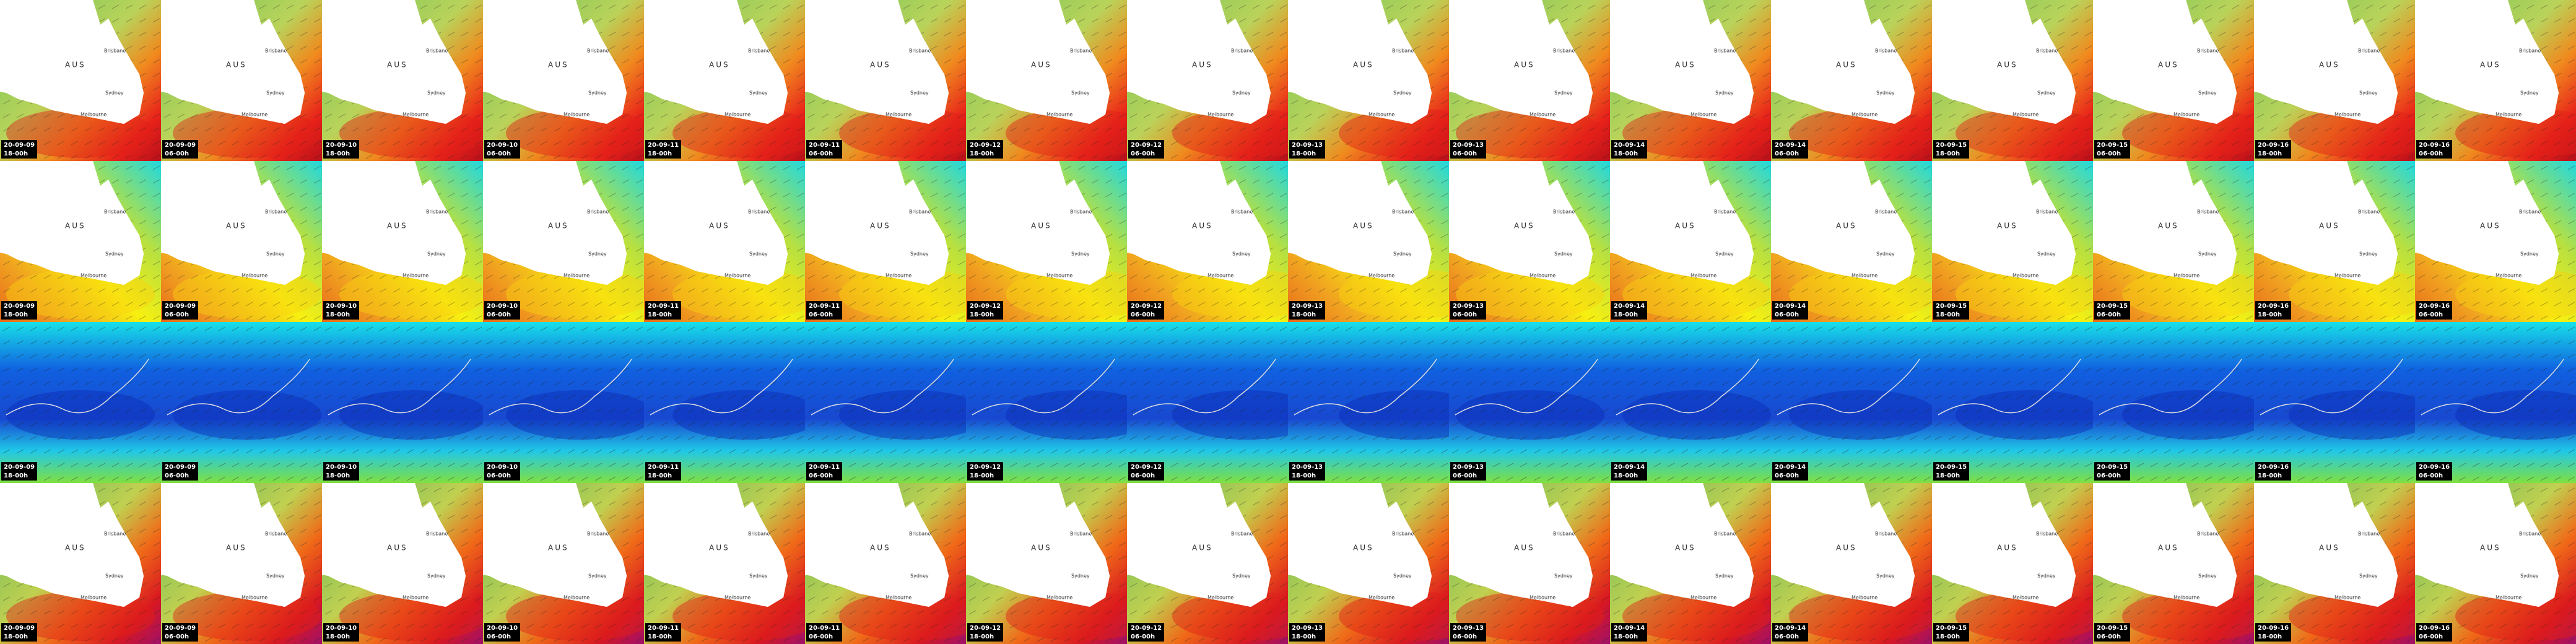  What do you see at coordinates (1146, 306) in the screenshot?
I see `timestamp-date: 20-09-12` at bounding box center [1146, 306].